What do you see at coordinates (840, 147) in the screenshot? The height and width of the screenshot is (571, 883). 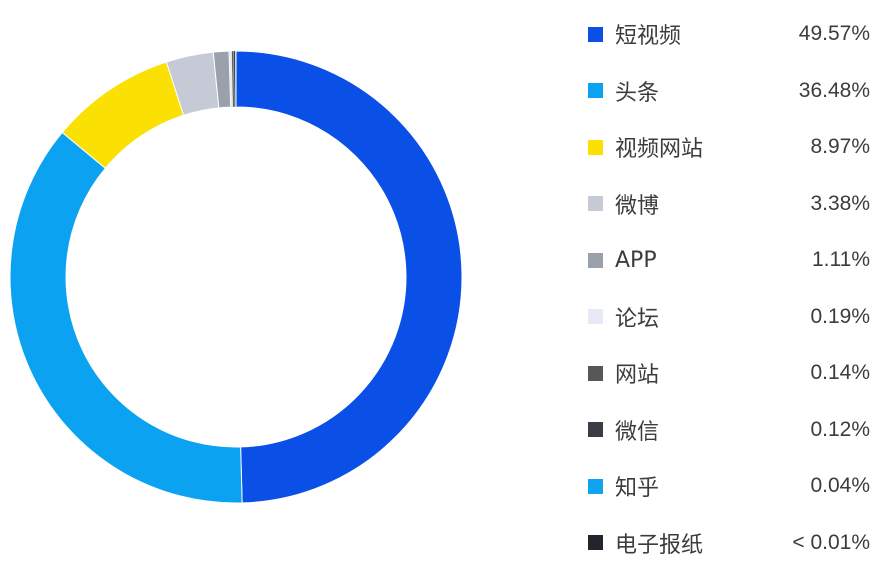 I see `legend-value: 8.97%` at bounding box center [840, 147].